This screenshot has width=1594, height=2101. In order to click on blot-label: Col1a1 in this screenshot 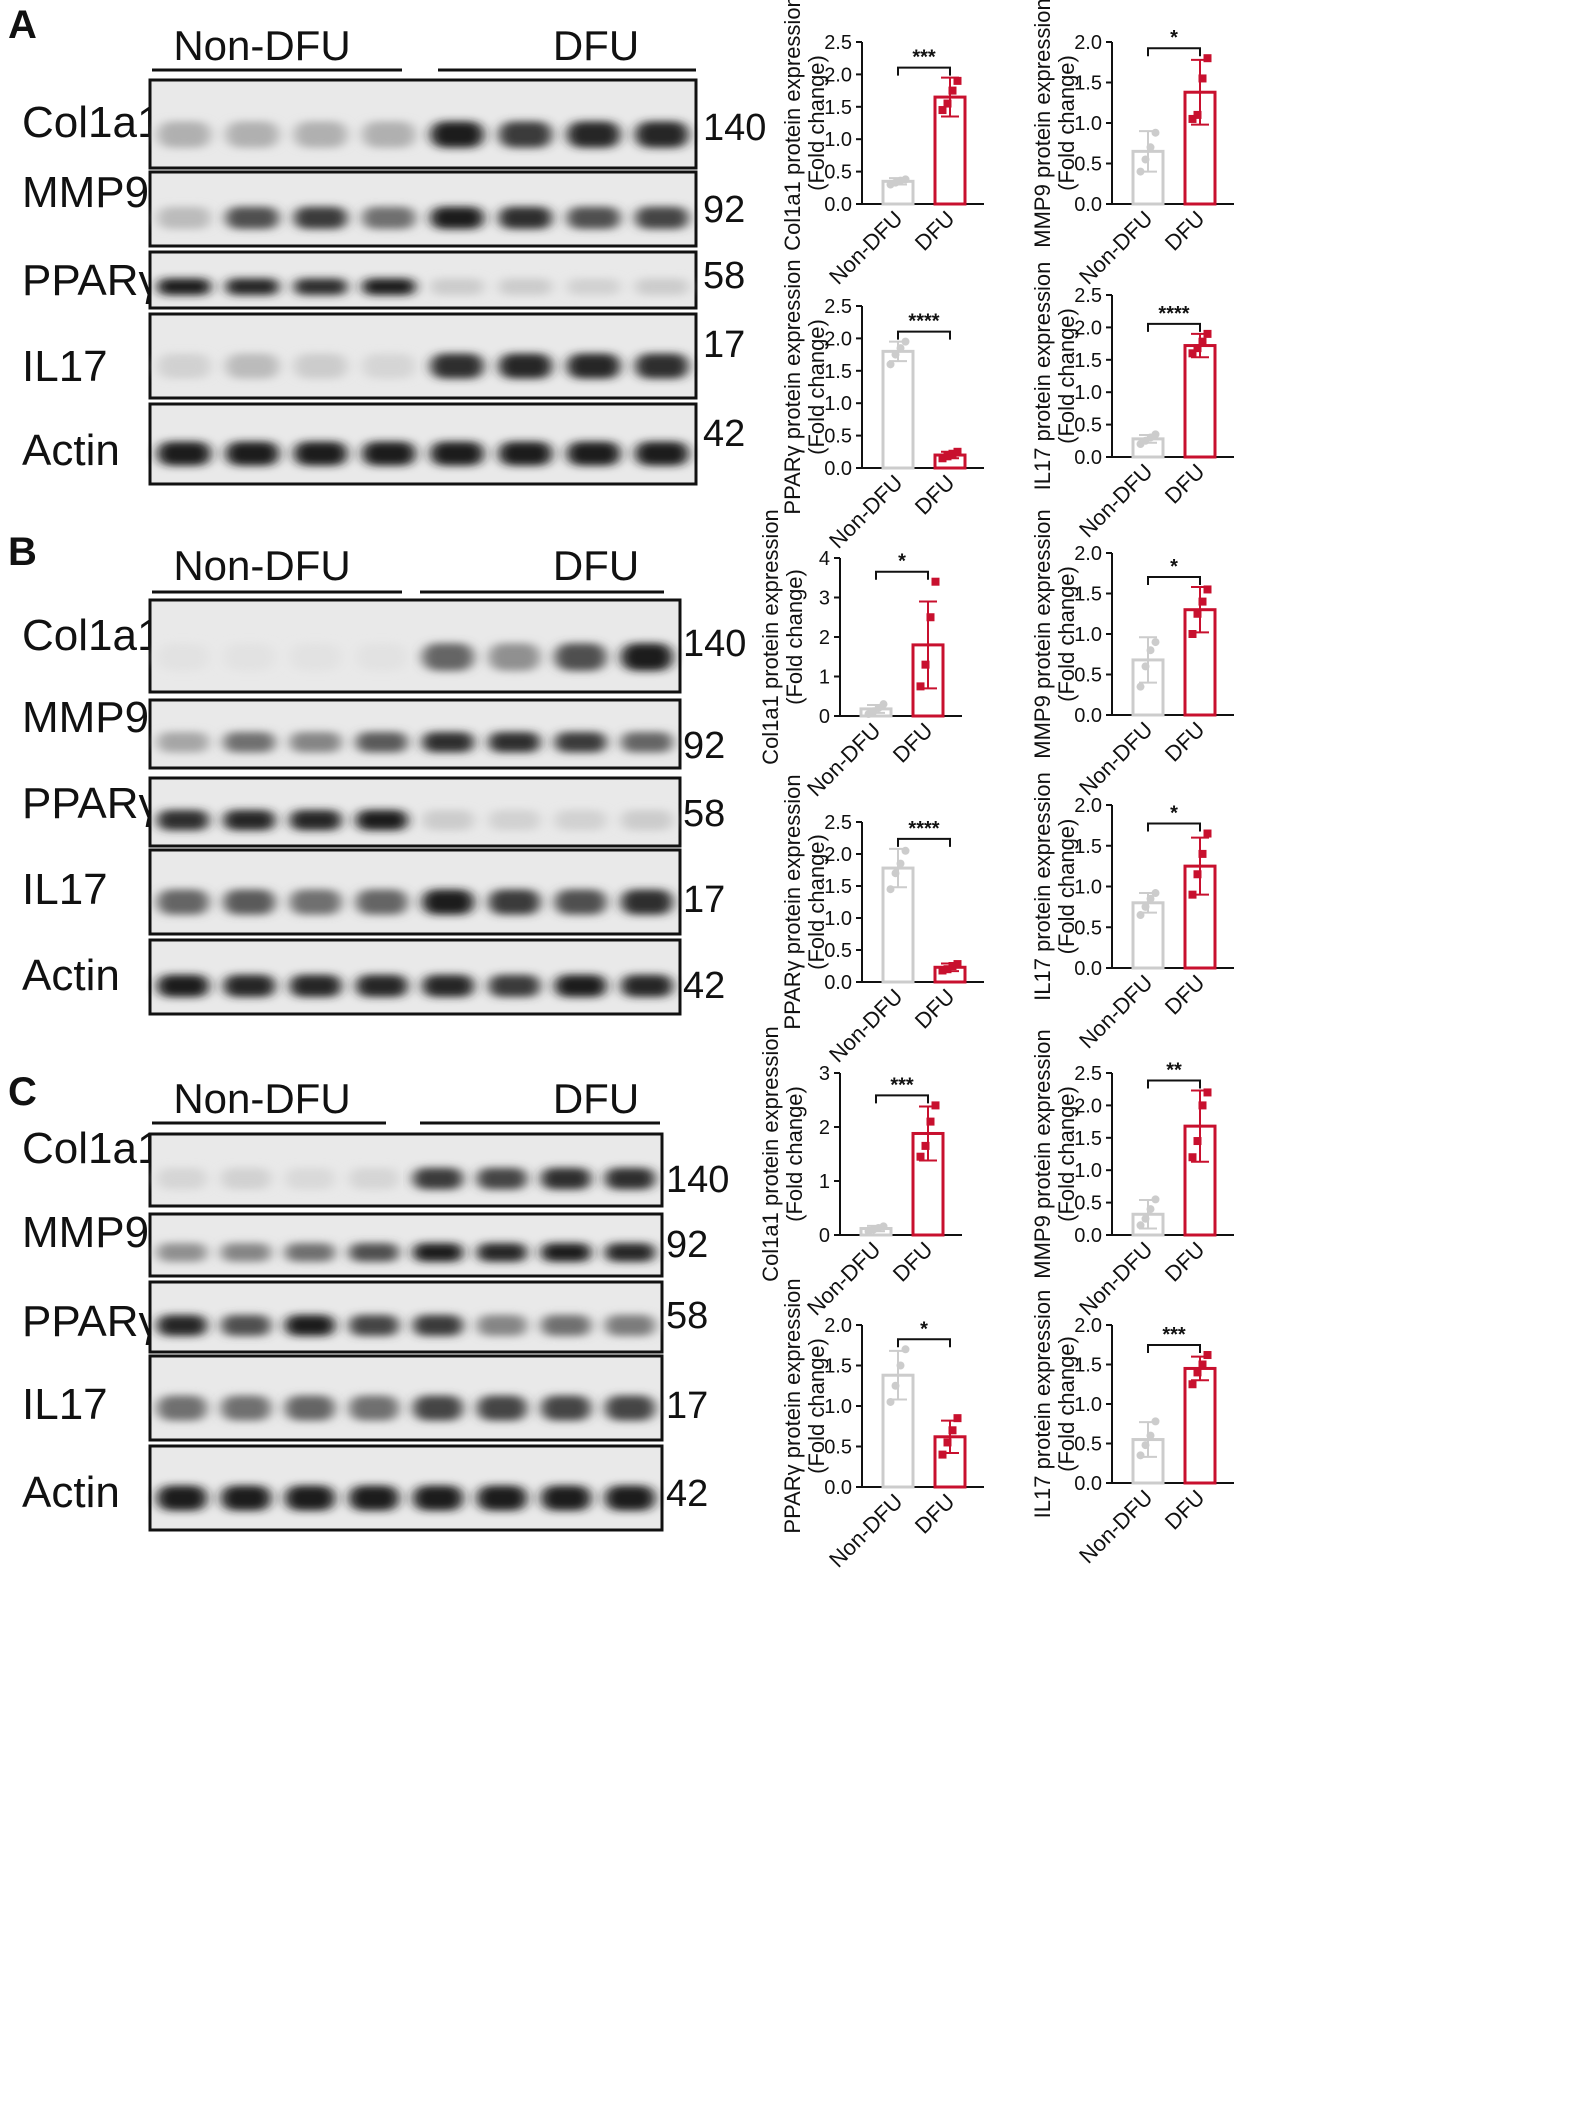, I will do `click(91, 122)`.